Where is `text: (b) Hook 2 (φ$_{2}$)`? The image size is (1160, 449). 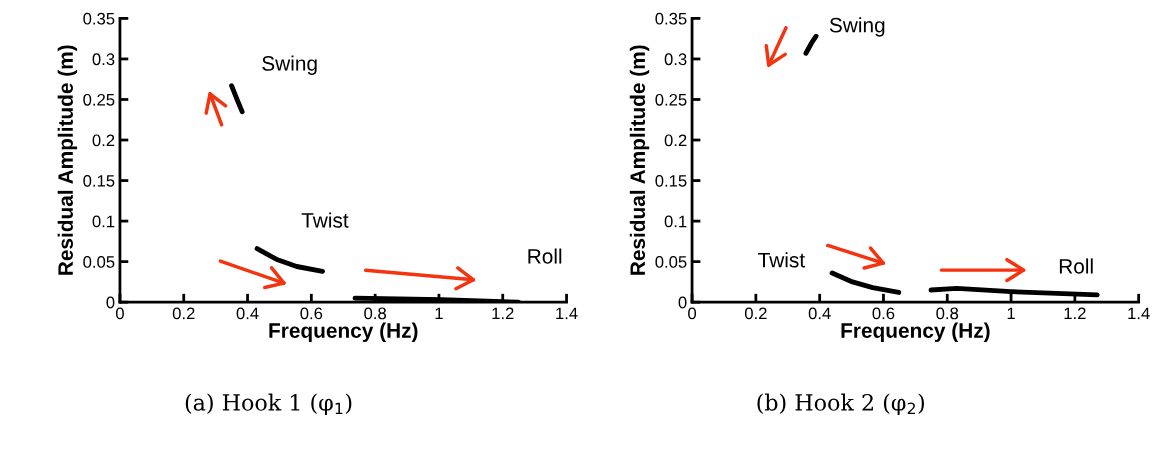
text: (b) Hook 2 (φ$_{2}$) is located at coordinates (841, 404).